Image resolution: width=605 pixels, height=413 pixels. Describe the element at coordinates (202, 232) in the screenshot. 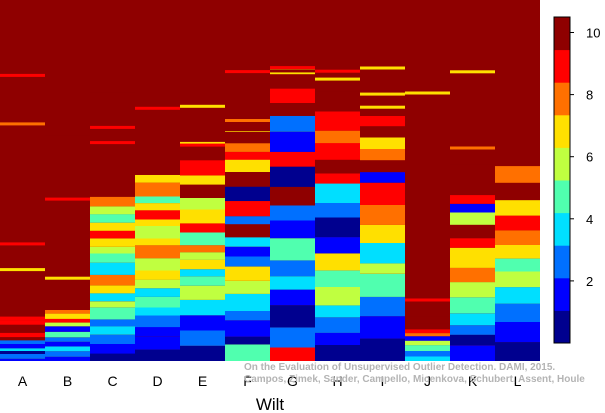

I see `column-E` at that location.